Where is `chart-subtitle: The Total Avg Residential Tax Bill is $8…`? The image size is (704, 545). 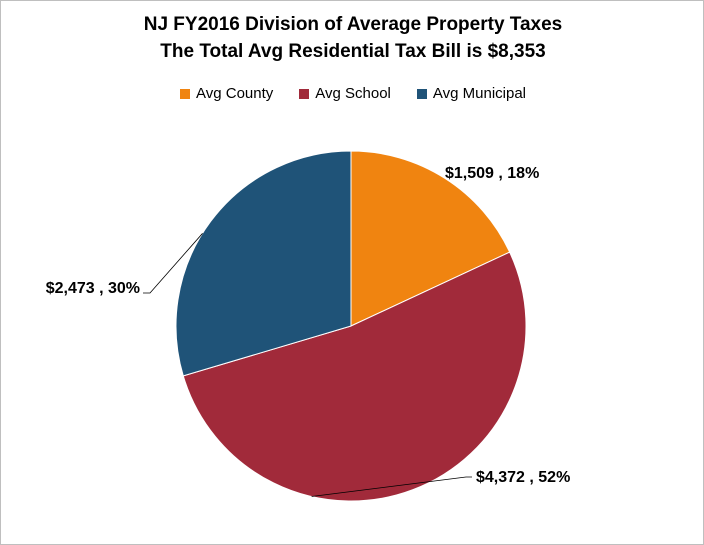
chart-subtitle: The Total Avg Residential Tax Bill is $8… is located at coordinates (353, 51).